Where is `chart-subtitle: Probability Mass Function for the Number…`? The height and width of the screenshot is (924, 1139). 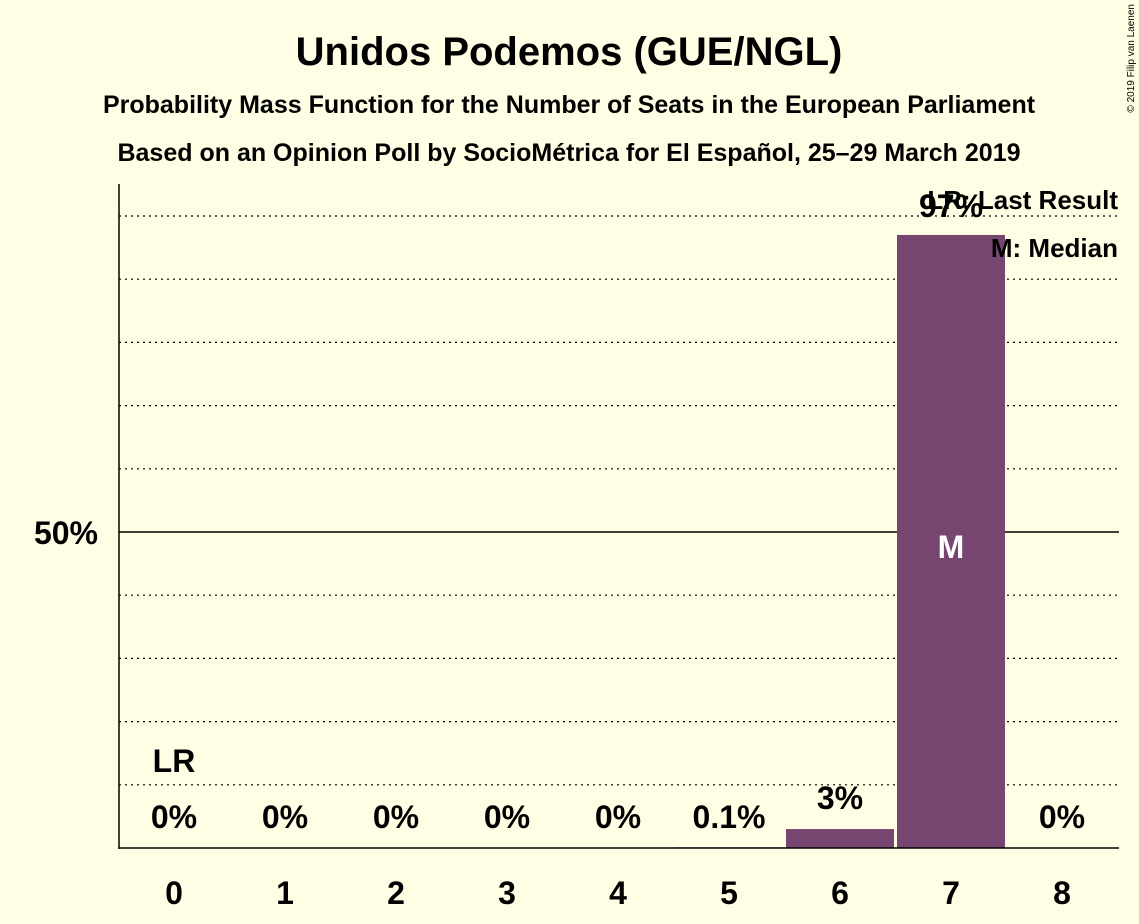 chart-subtitle: Probability Mass Function for the Number… is located at coordinates (569, 105).